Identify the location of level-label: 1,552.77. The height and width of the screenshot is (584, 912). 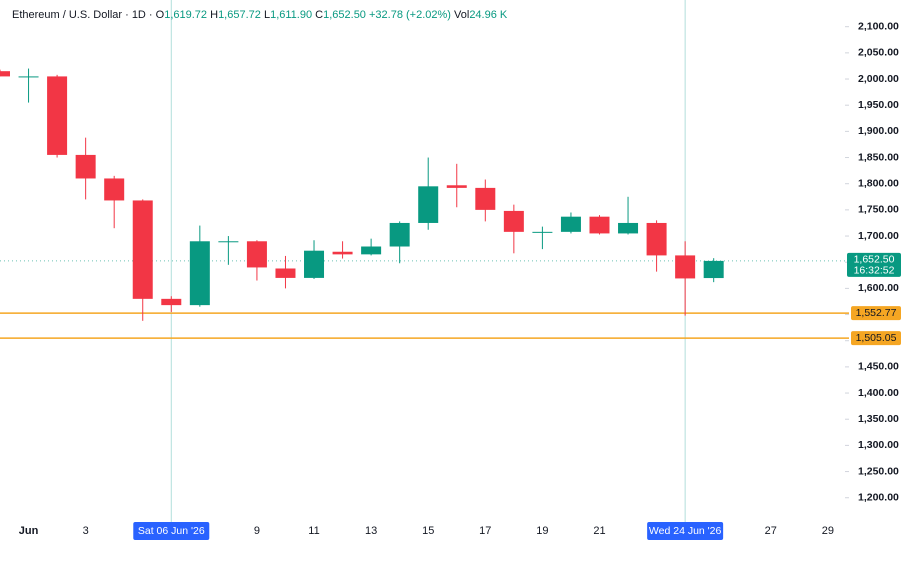
(876, 313).